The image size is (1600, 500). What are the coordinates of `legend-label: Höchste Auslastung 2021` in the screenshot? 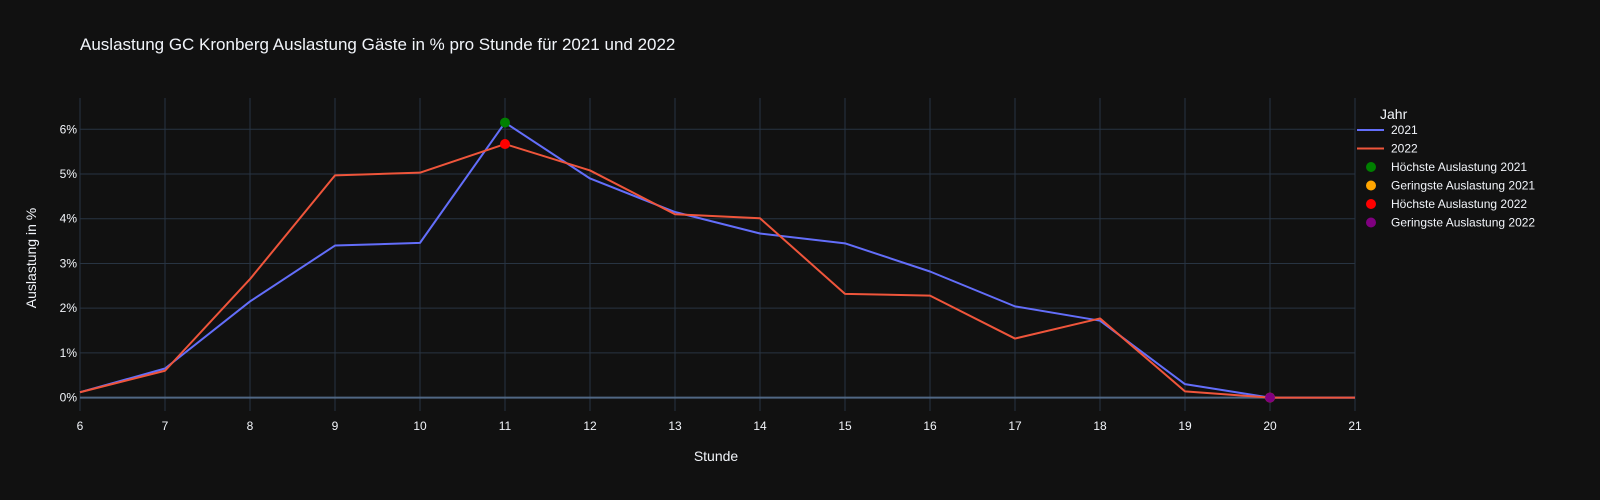 It's located at (1459, 167).